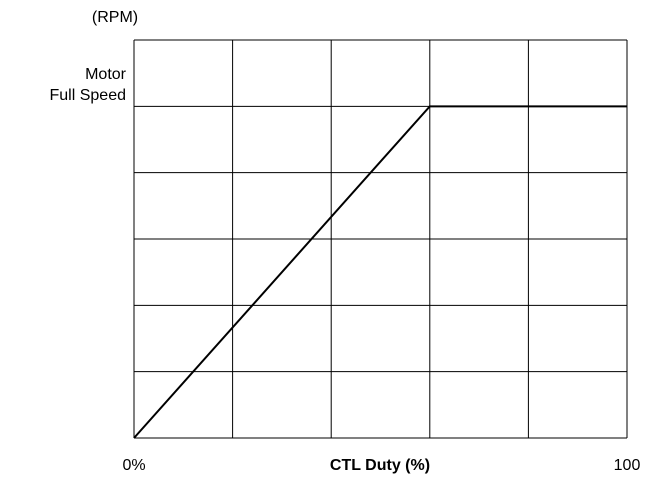 The image size is (646, 479). Describe the element at coordinates (133, 465) in the screenshot. I see `x-tick-label: 0%` at that location.